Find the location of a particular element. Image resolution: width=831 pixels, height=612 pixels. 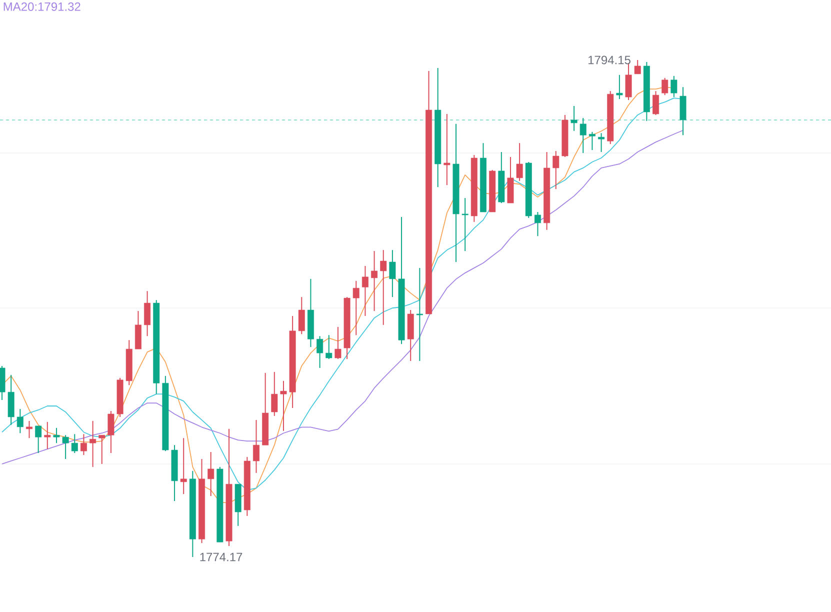

annotation: 1774.17 is located at coordinates (221, 557).